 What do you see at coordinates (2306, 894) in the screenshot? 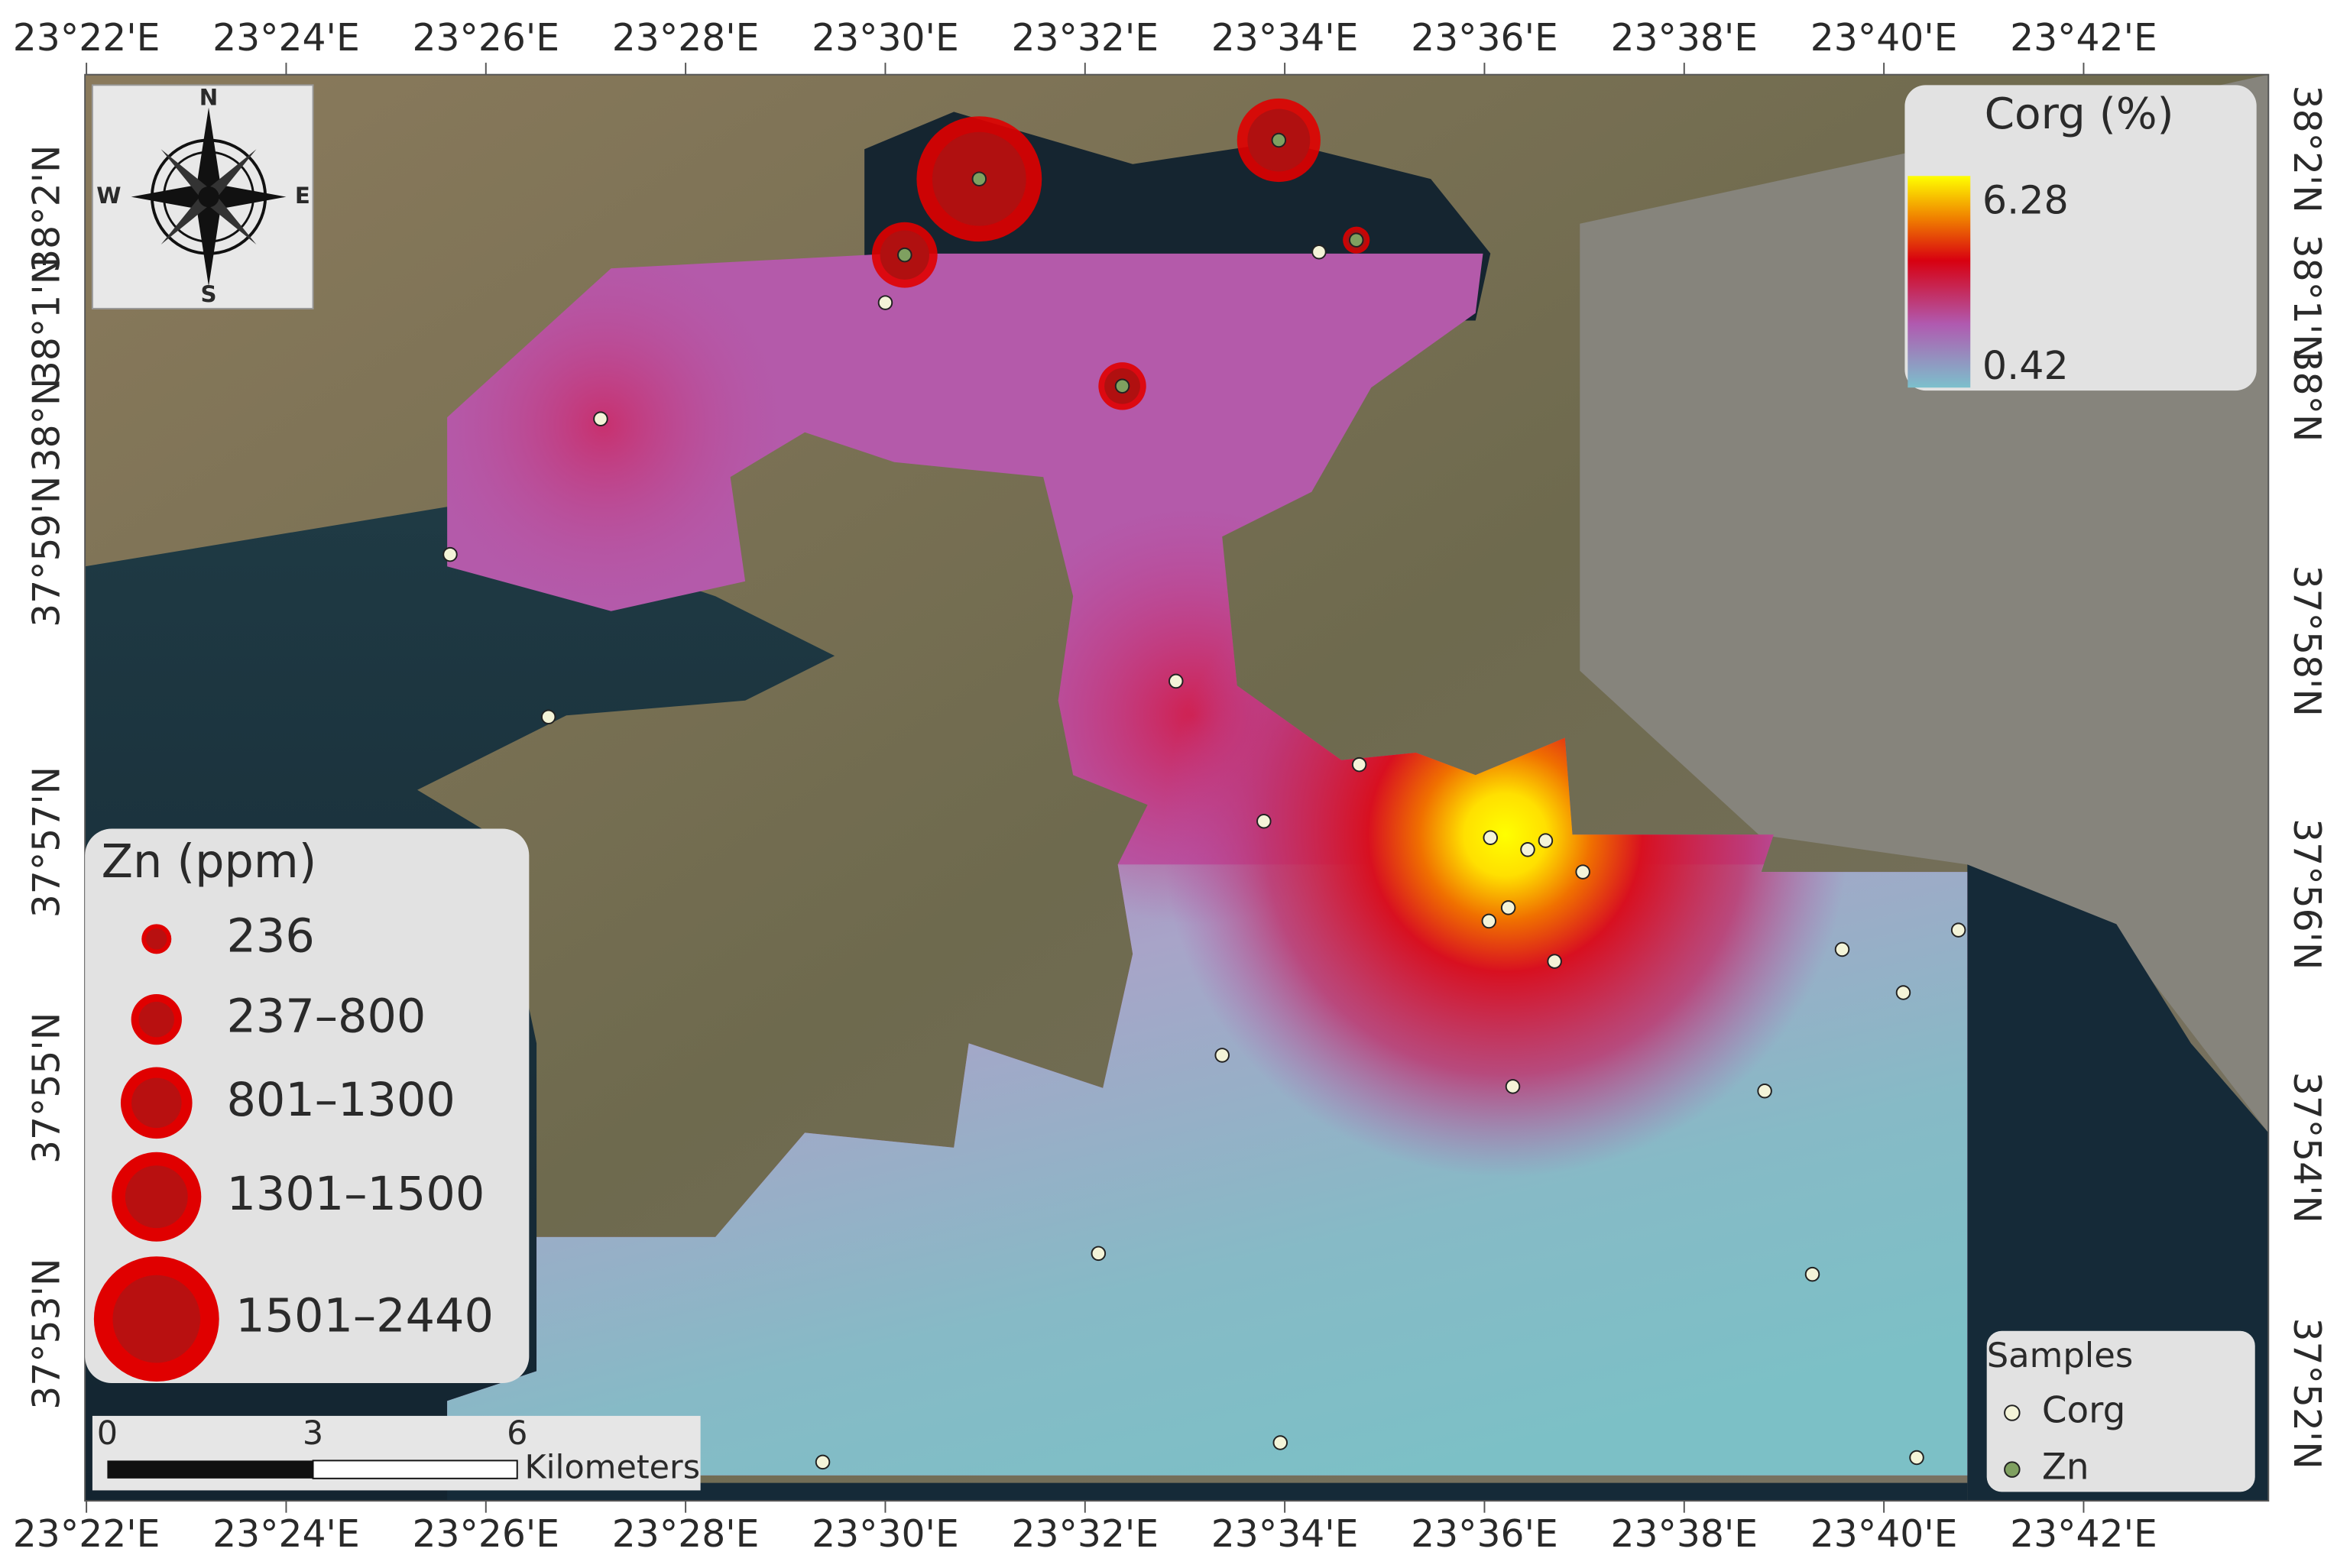
I see `latitude-label: 37°56'N` at bounding box center [2306, 894].